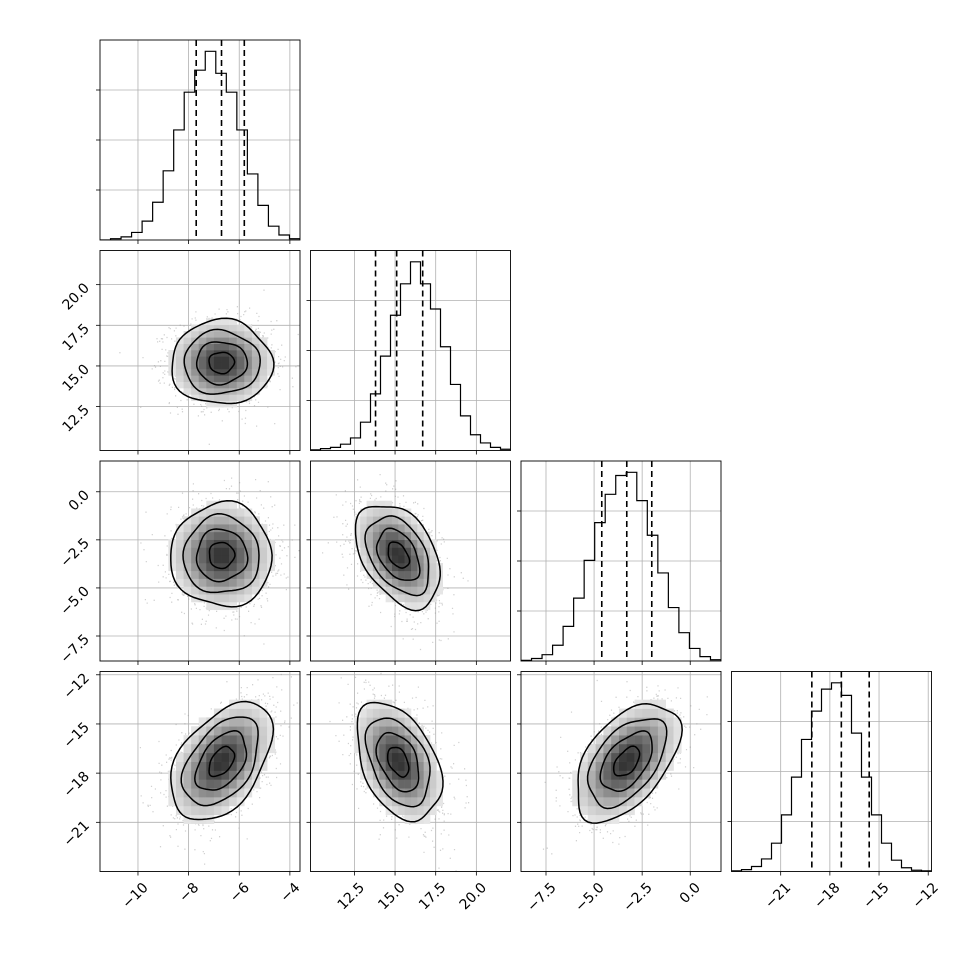 The width and height of the screenshot is (970, 970). Describe the element at coordinates (351, 896) in the screenshot. I see `x-tick-label: 12.5` at that location.